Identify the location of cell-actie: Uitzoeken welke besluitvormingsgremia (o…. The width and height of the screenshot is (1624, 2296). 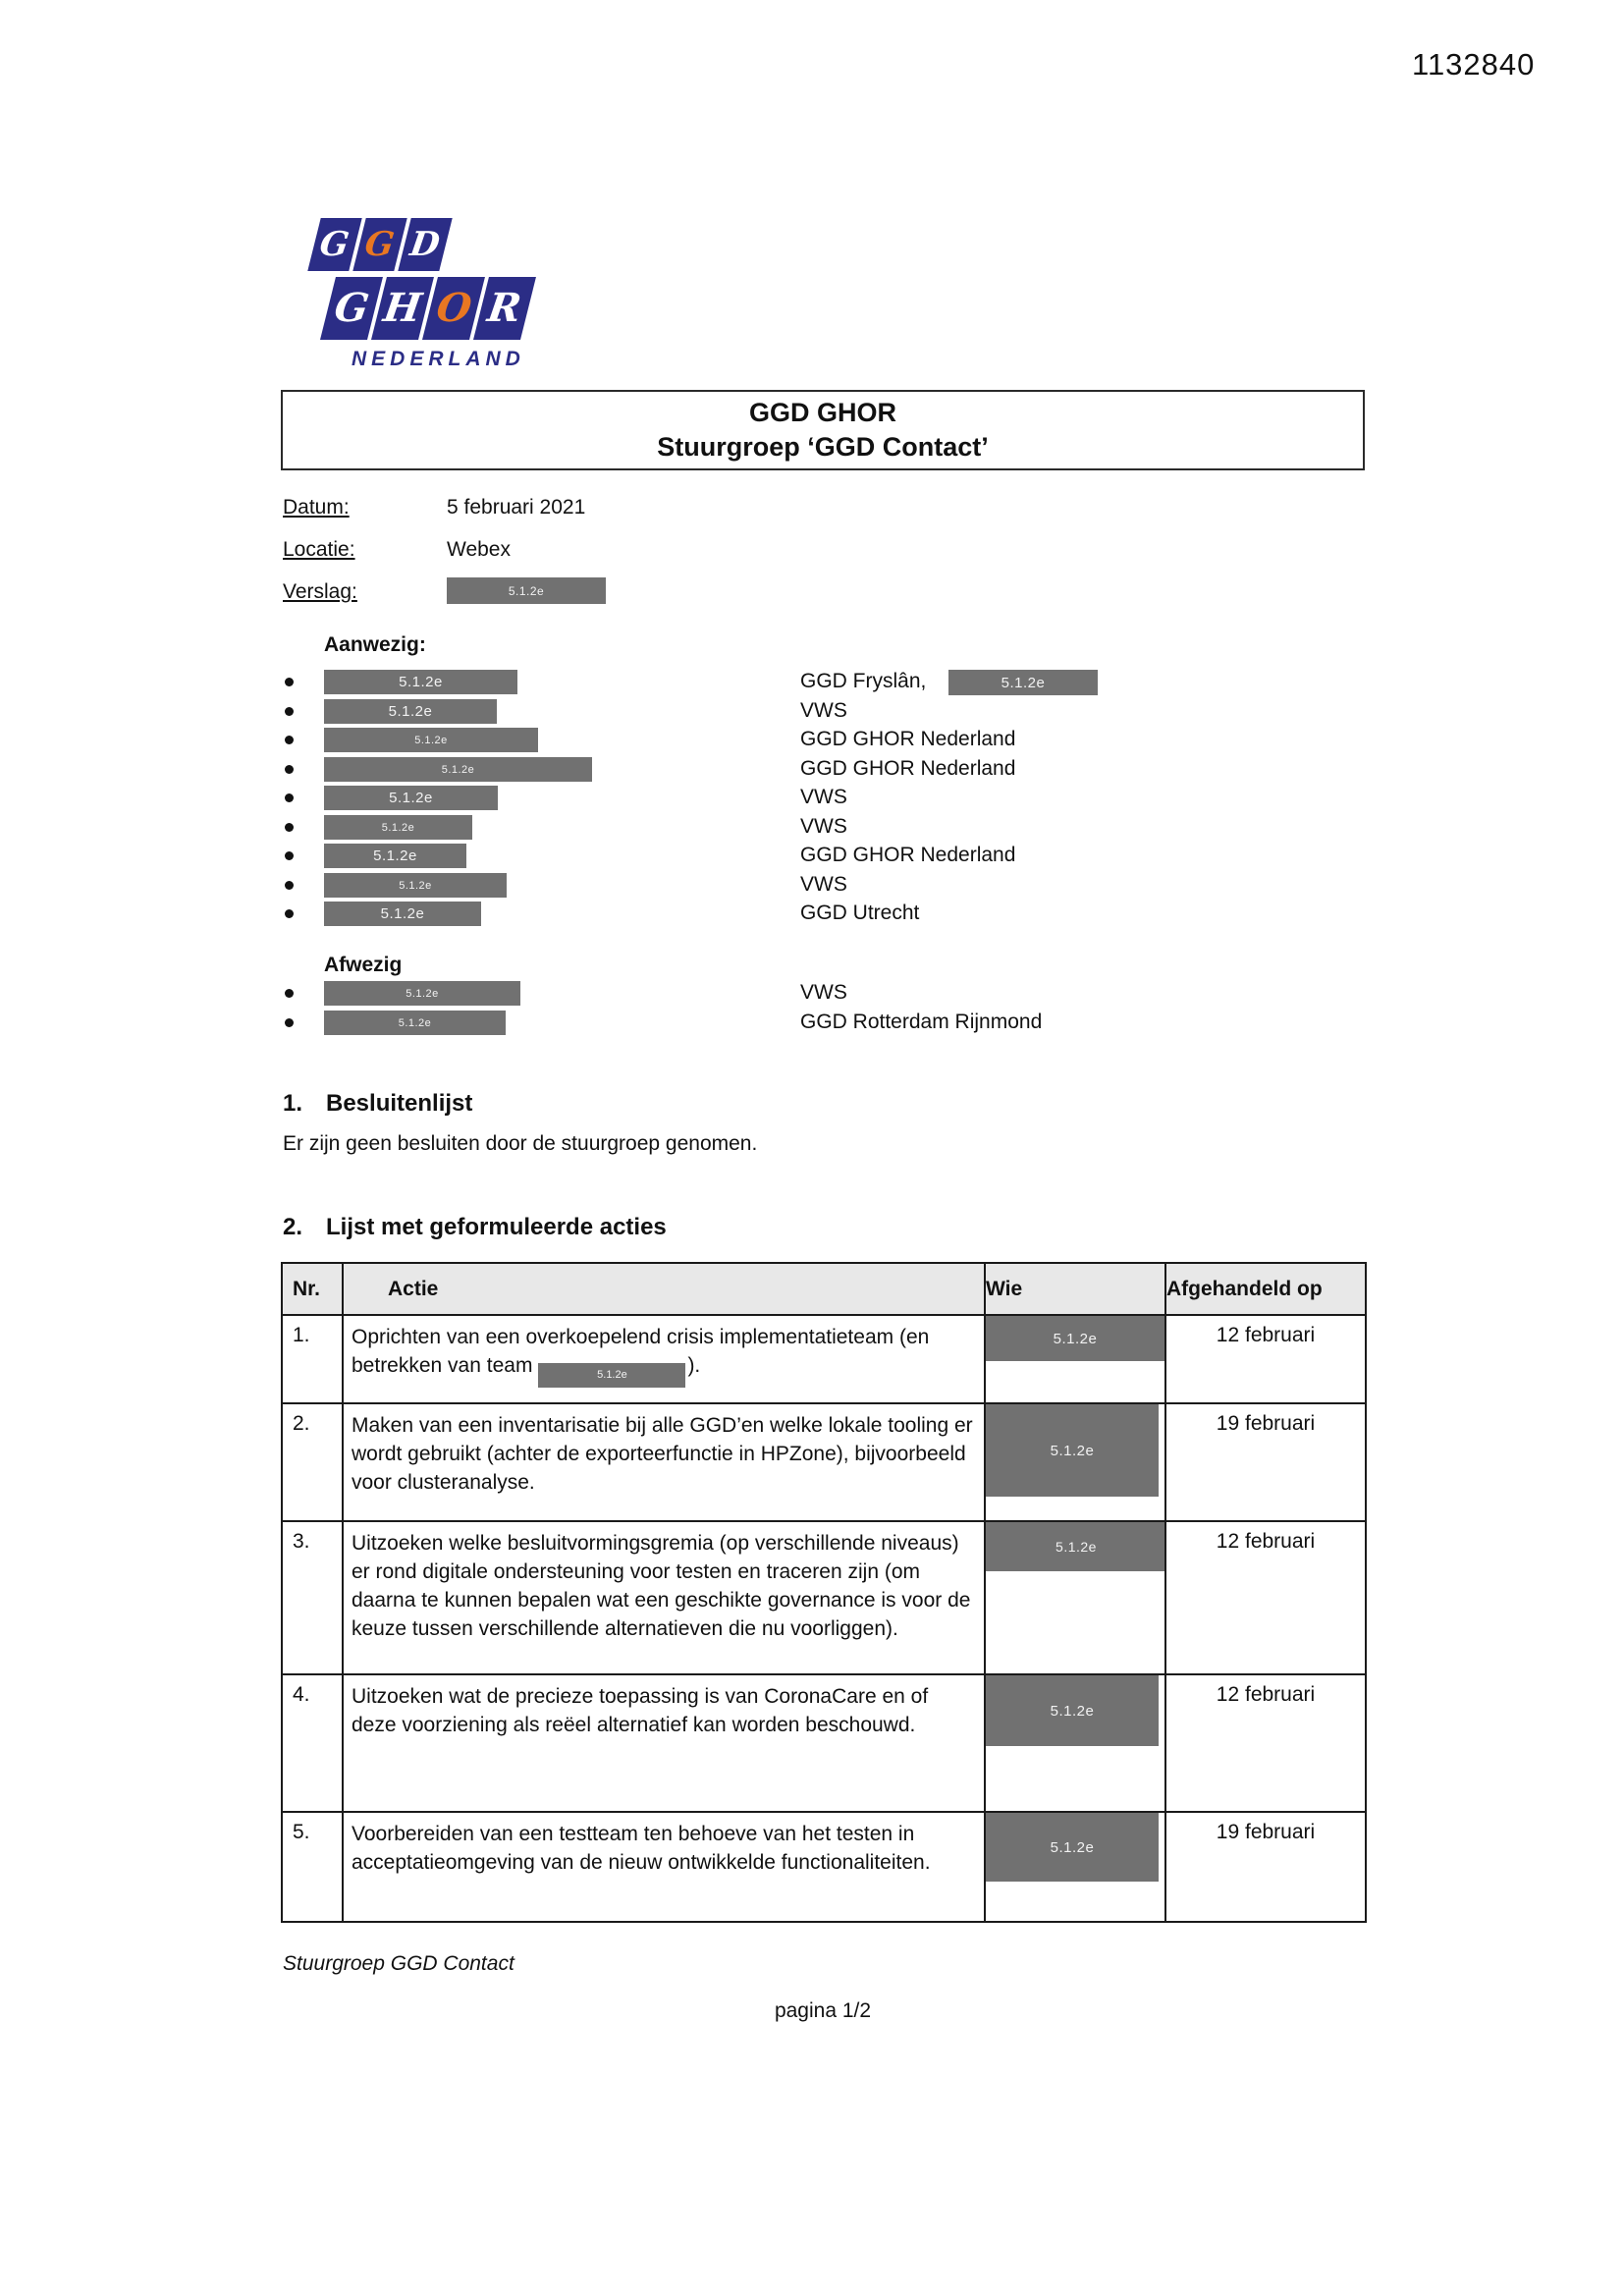
(664, 1597).